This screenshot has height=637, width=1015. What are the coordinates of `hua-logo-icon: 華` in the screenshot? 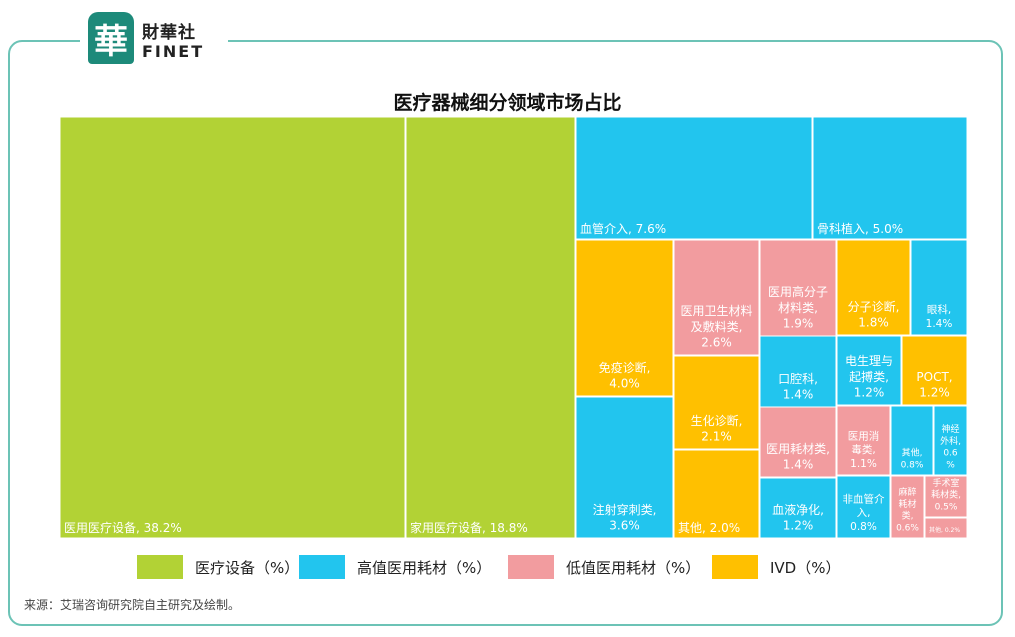 It's located at (111, 38).